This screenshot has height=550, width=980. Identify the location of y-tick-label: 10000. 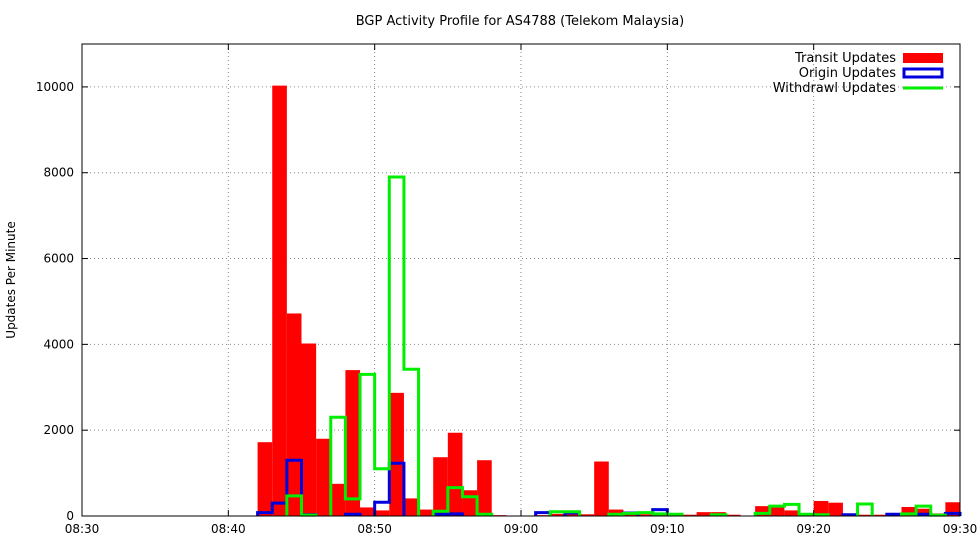
(55, 87).